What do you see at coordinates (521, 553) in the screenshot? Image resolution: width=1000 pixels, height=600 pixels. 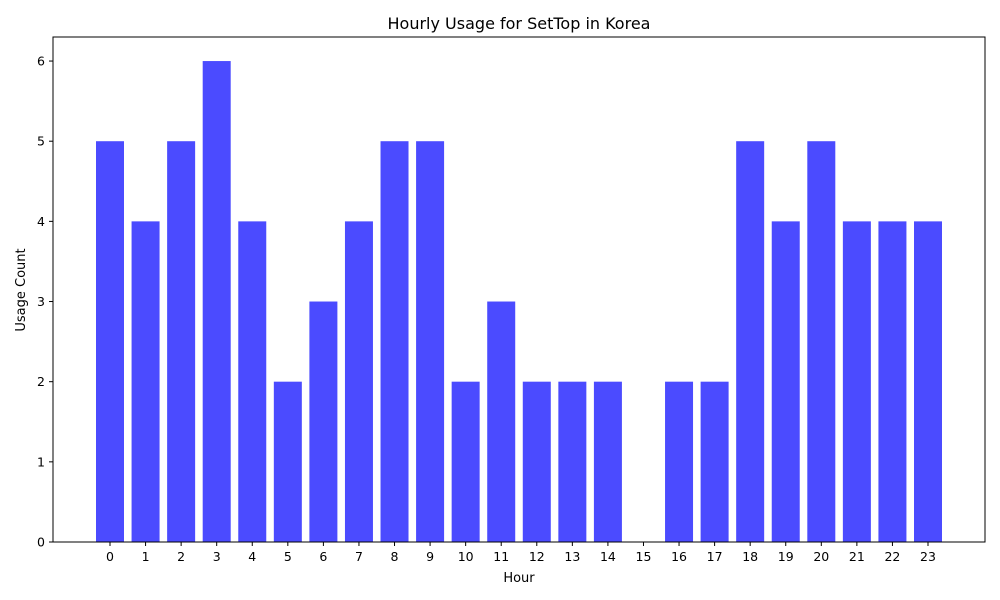 I see `x-ticks: 0 1 2 3 4 5 6 7 8 9 10 11 12 13 14 15 16 17 18 19 20 21 22 23` at bounding box center [521, 553].